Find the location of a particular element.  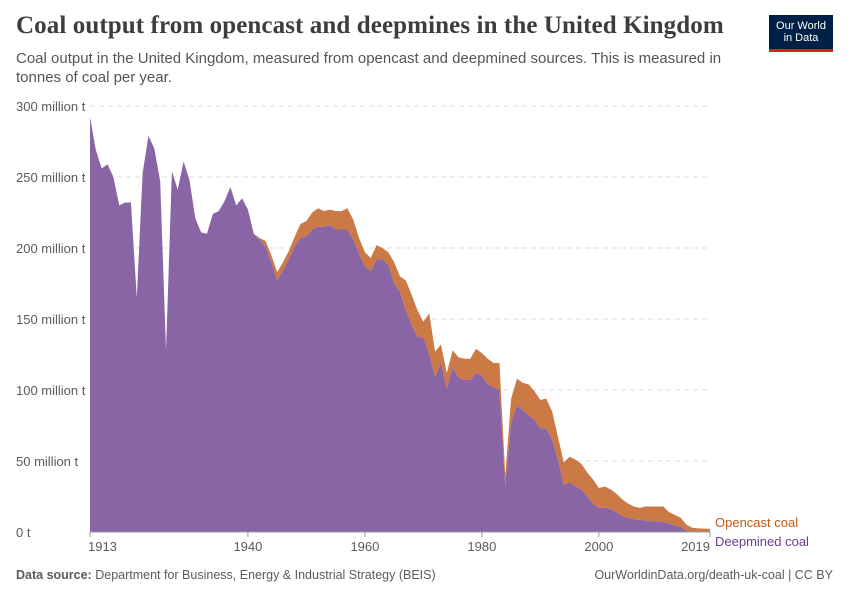

y-tick-label: 250 million t is located at coordinates (51, 177).